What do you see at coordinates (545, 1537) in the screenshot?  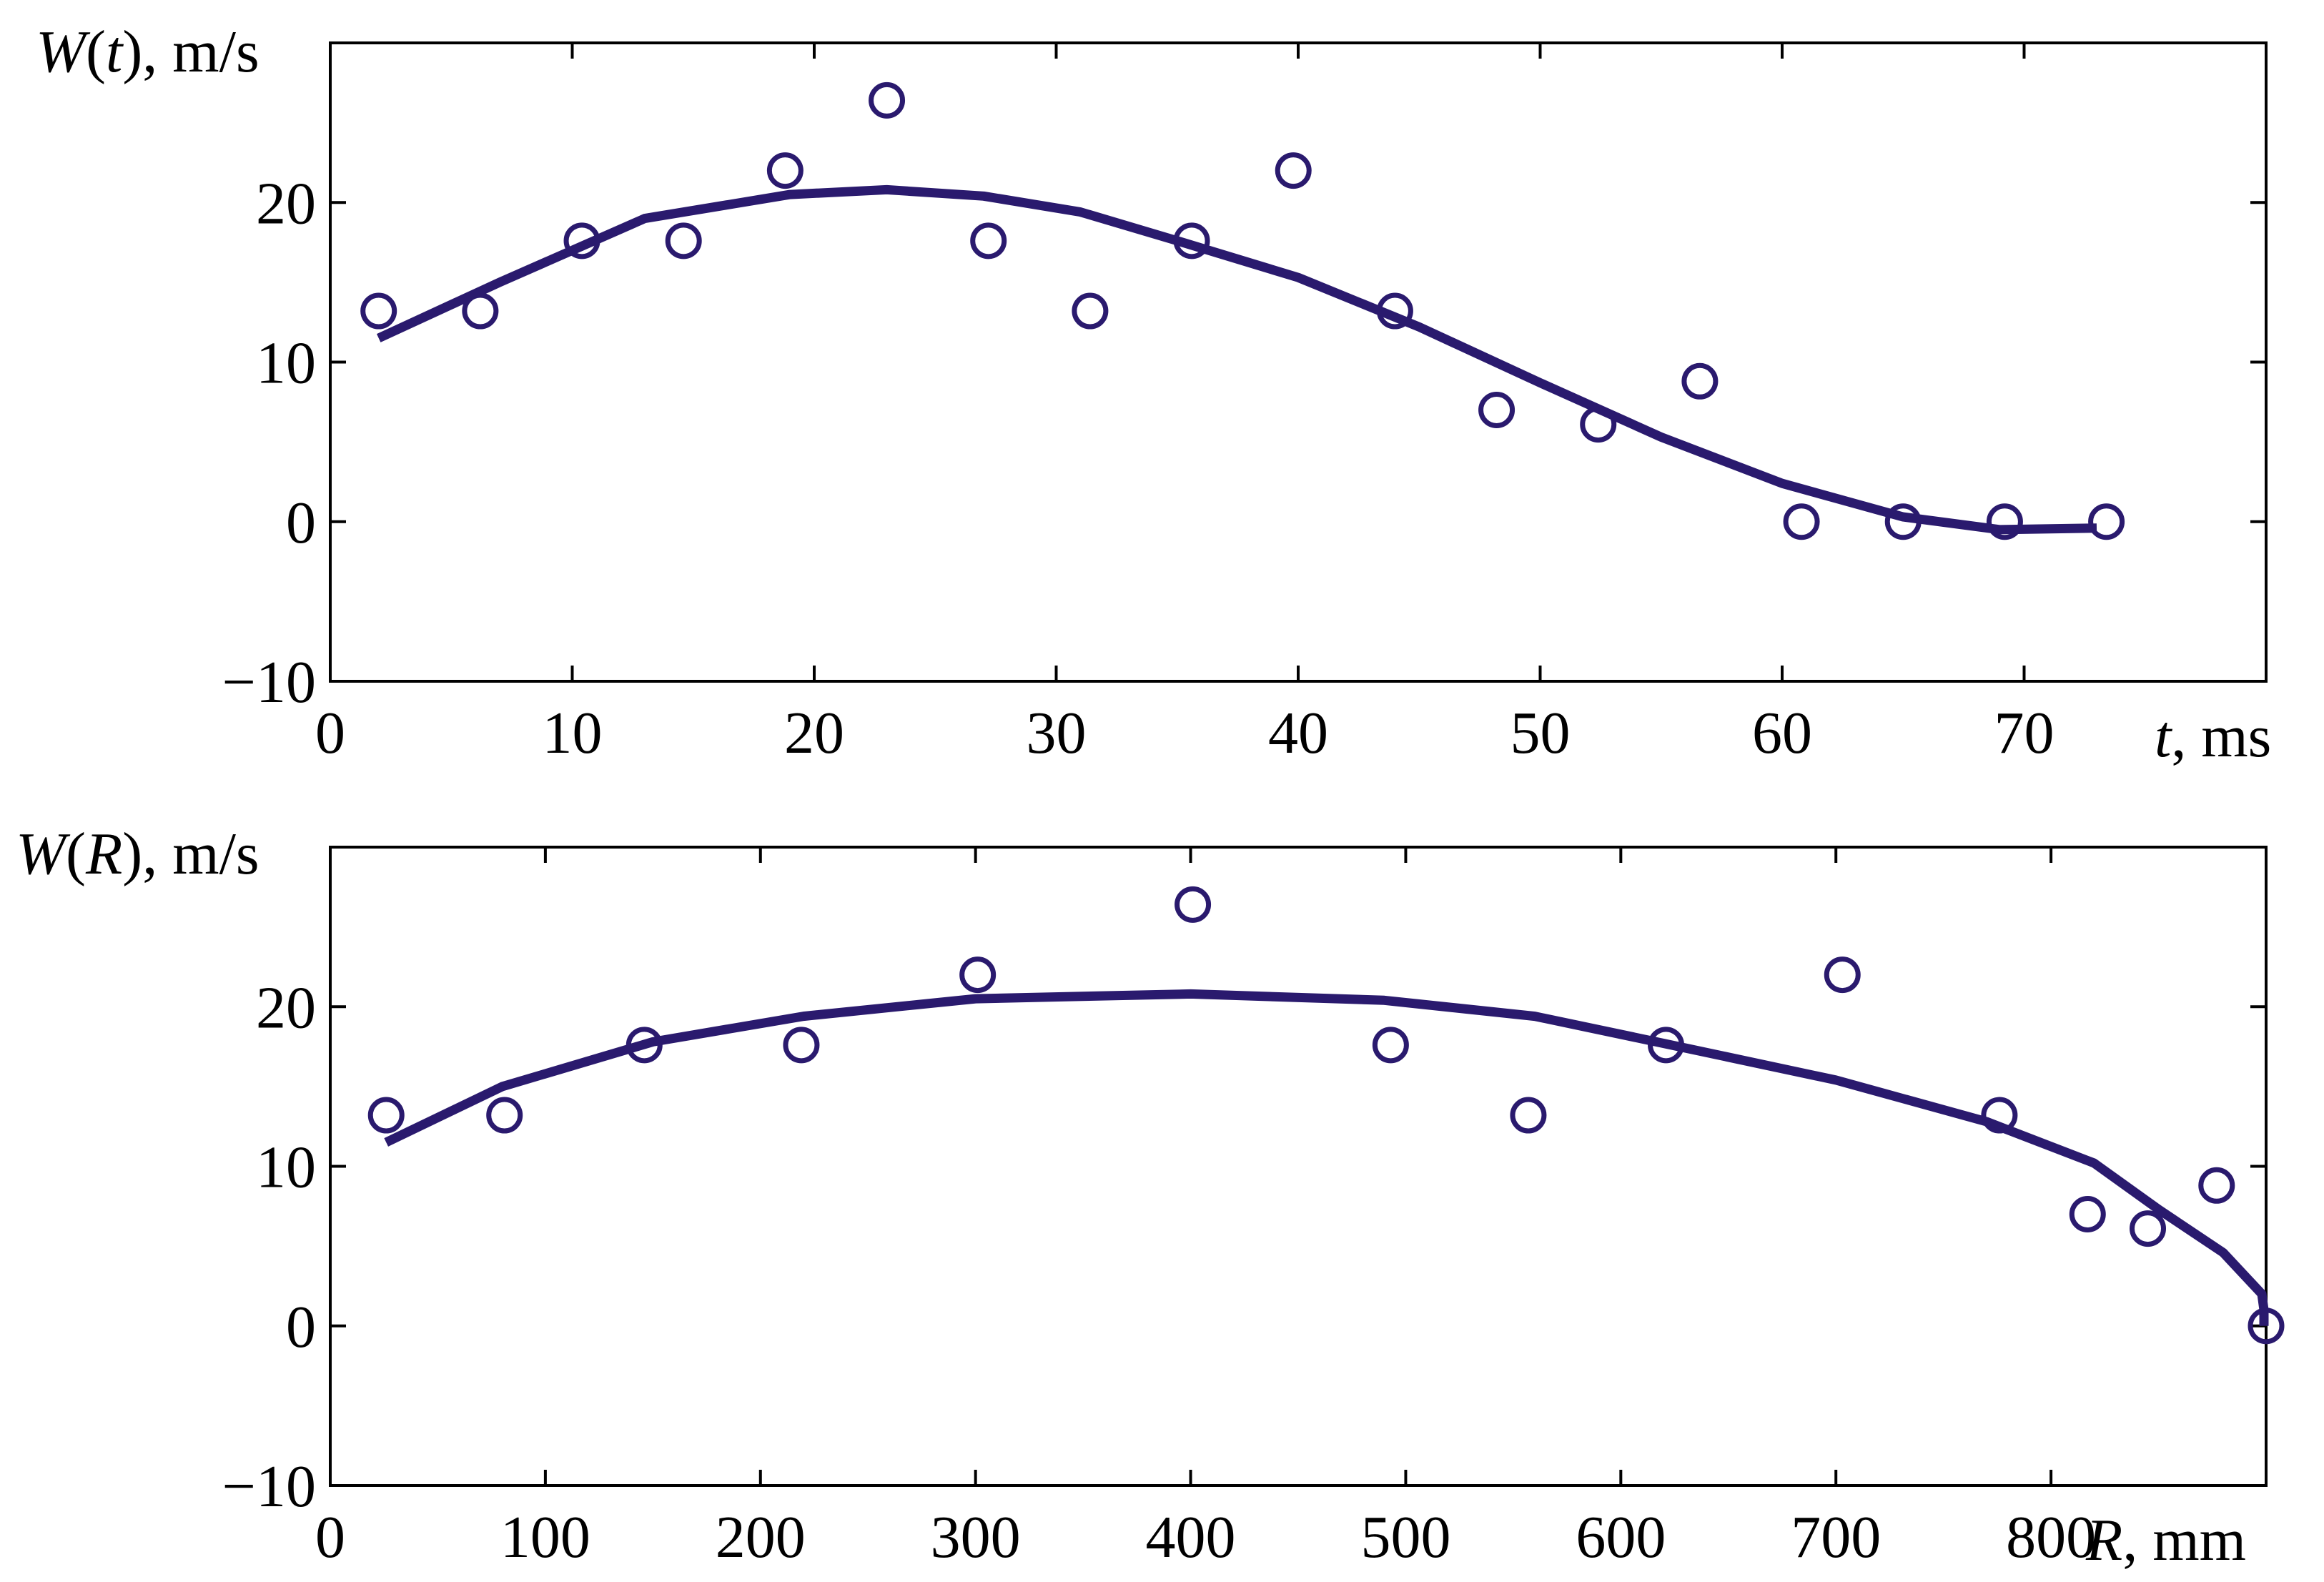 I see `x-tick-label: 100` at bounding box center [545, 1537].